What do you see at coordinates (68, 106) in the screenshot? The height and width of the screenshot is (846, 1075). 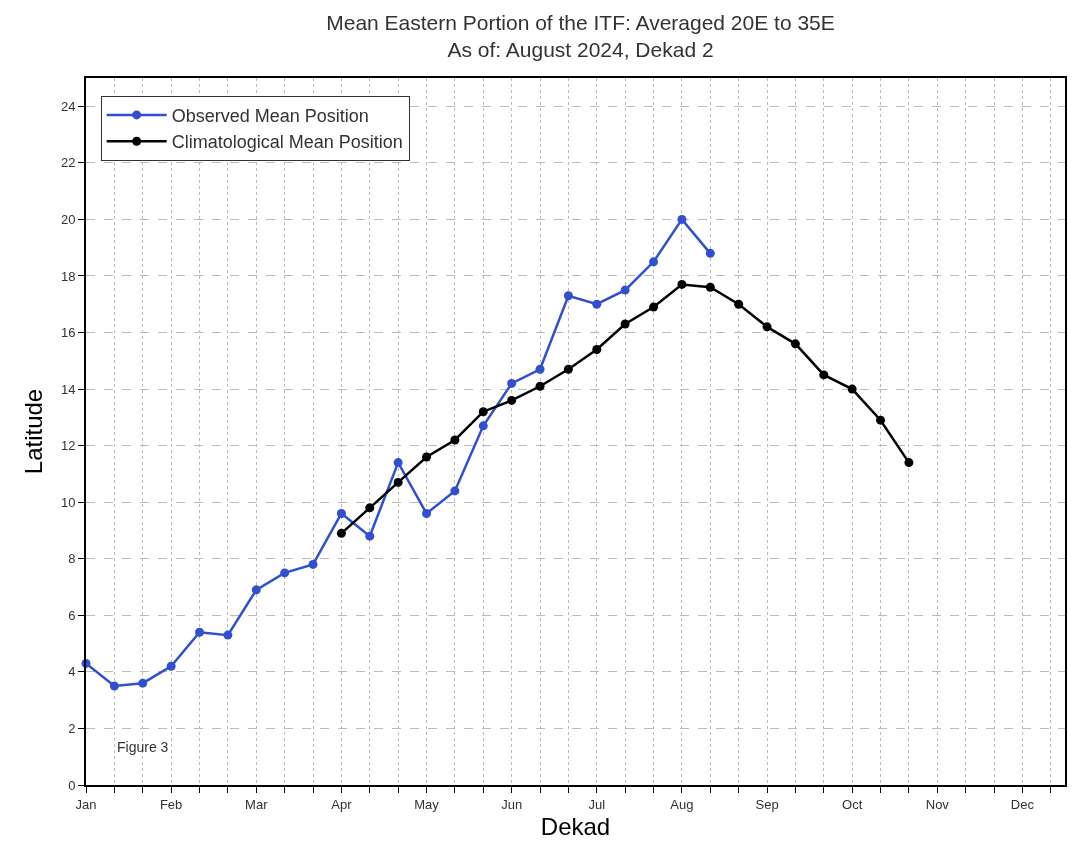 I see `y-tick-label: 24` at bounding box center [68, 106].